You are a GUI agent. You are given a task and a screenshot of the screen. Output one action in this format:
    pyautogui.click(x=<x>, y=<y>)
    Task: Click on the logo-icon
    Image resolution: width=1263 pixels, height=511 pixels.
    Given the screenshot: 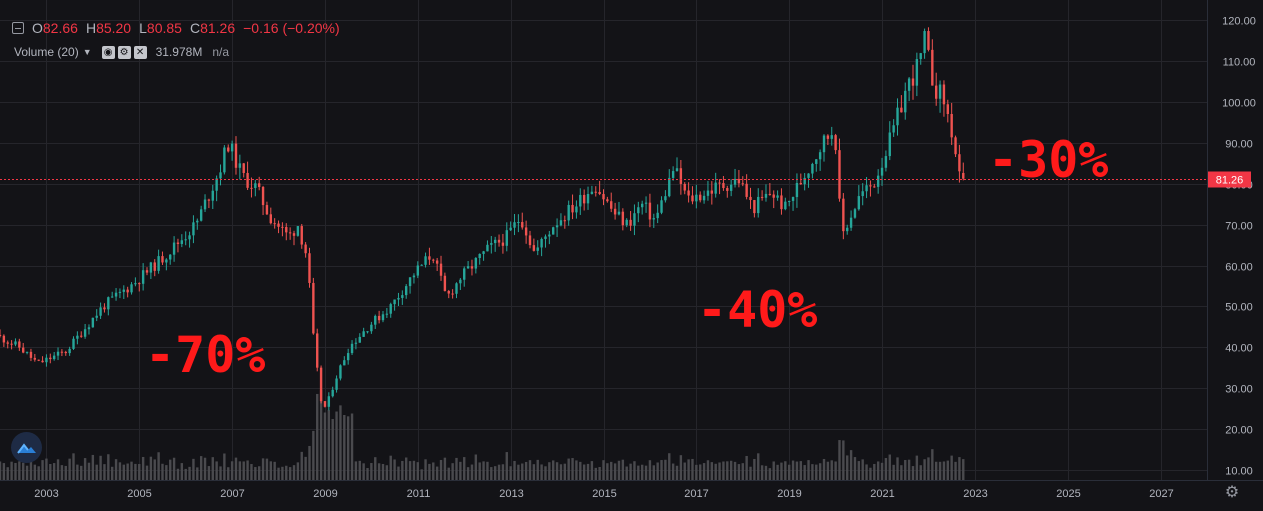 What is the action you would take?
    pyautogui.click(x=26, y=447)
    